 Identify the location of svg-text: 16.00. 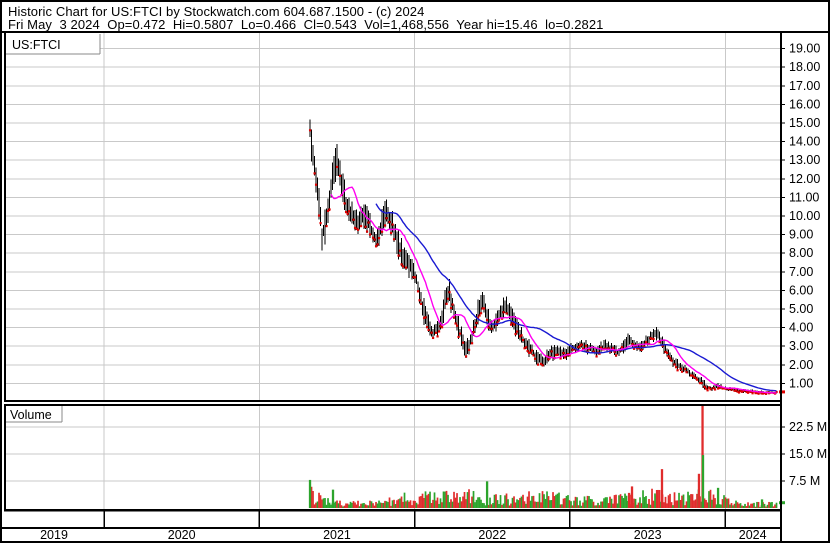
(804, 104).